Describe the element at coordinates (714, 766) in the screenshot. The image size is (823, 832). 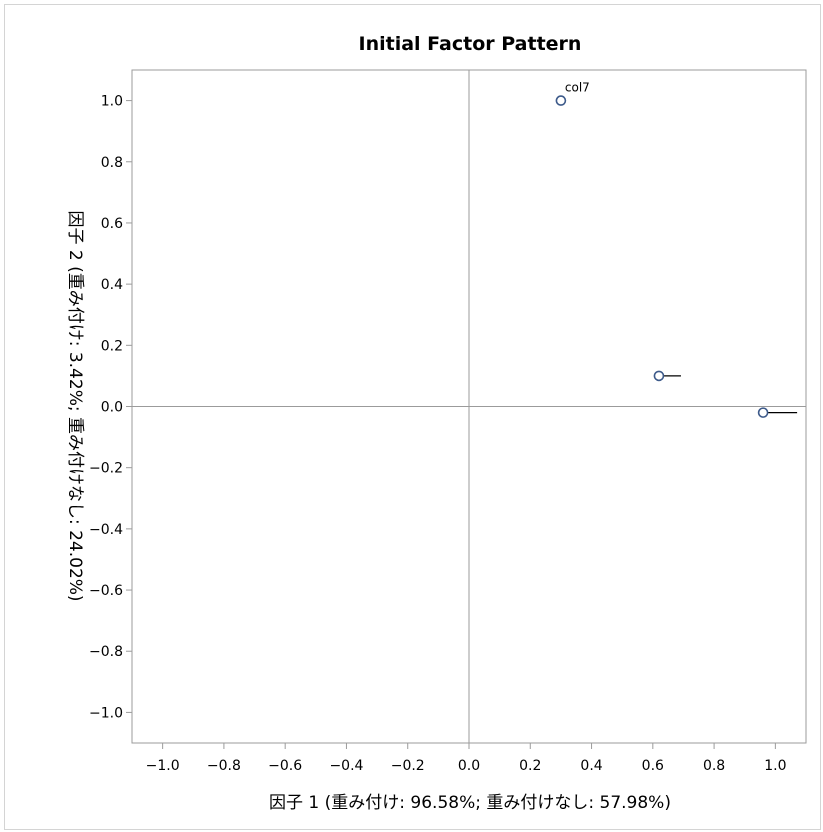
I see `x-tick-label: 0.8` at that location.